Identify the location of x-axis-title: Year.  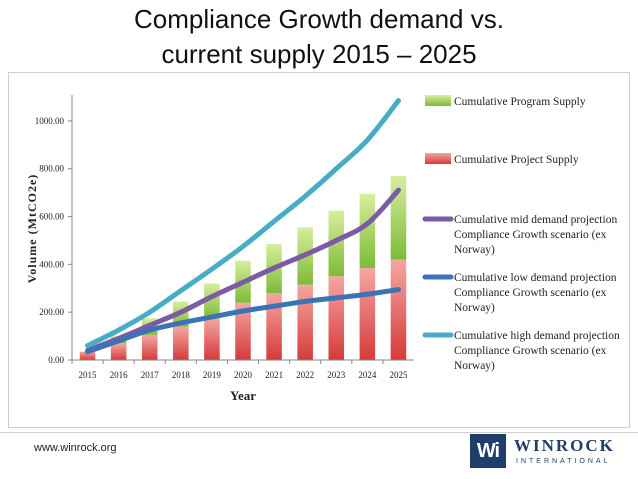
(243, 395).